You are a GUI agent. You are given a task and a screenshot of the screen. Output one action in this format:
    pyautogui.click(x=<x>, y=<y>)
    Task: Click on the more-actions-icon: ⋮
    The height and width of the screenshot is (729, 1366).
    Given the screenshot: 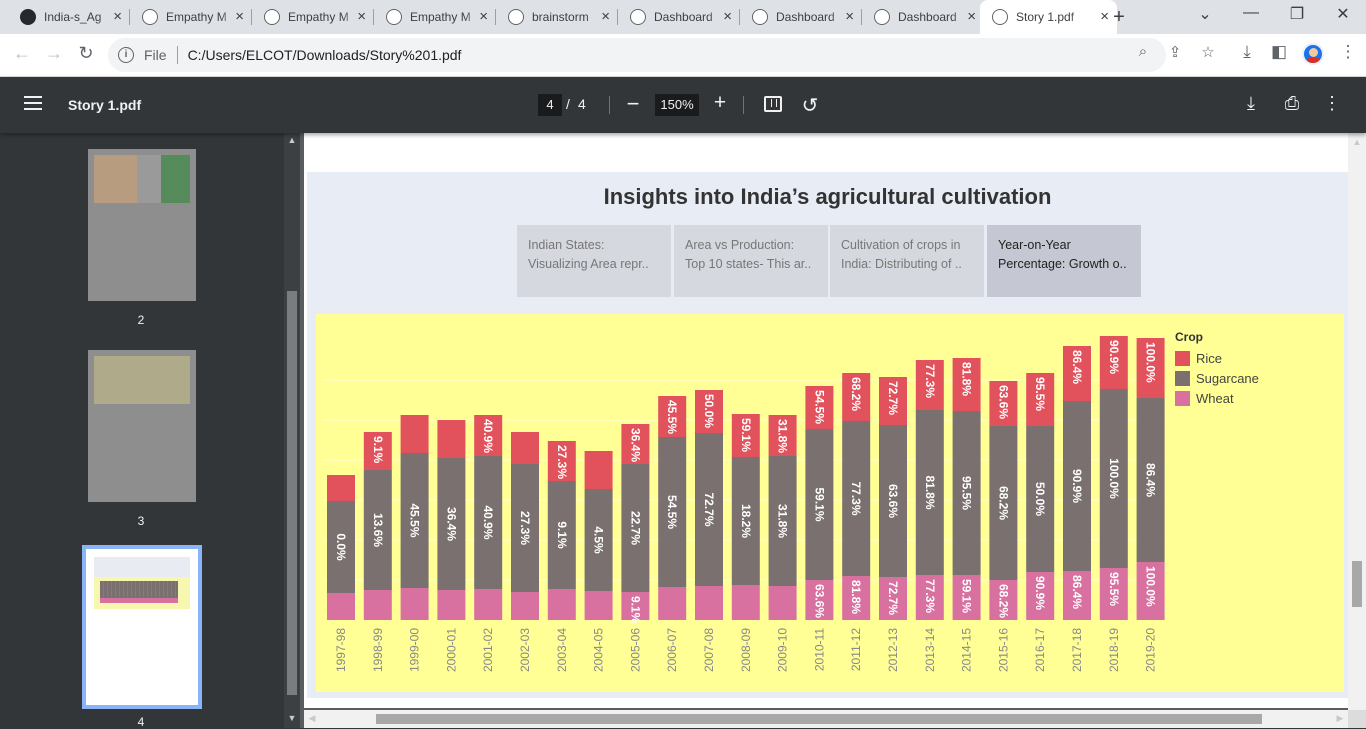 What is the action you would take?
    pyautogui.click(x=1332, y=103)
    